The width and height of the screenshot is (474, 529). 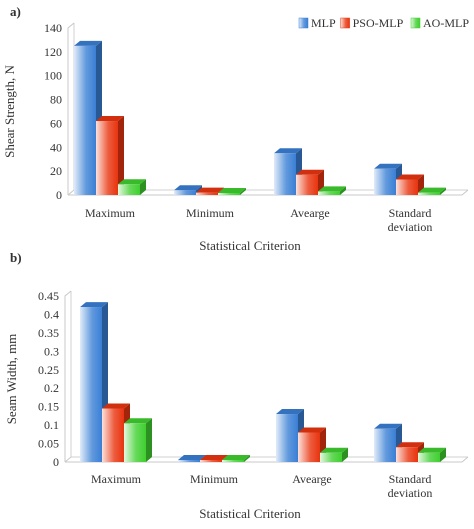 What do you see at coordinates (9, 110) in the screenshot?
I see `y-axis-label: Shear Strength, N` at bounding box center [9, 110].